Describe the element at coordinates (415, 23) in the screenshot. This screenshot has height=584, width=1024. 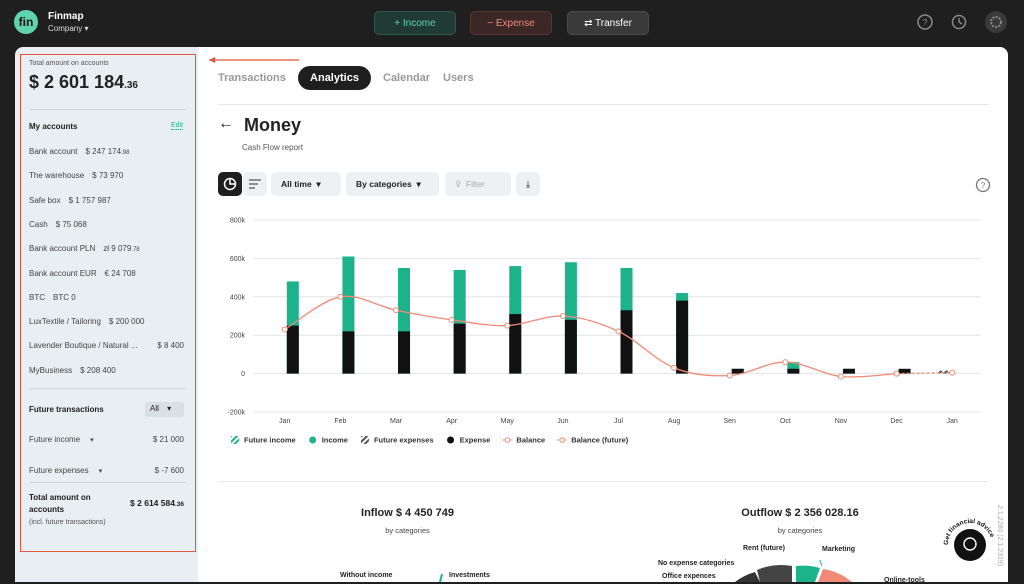
I see `income-button: + Income` at that location.